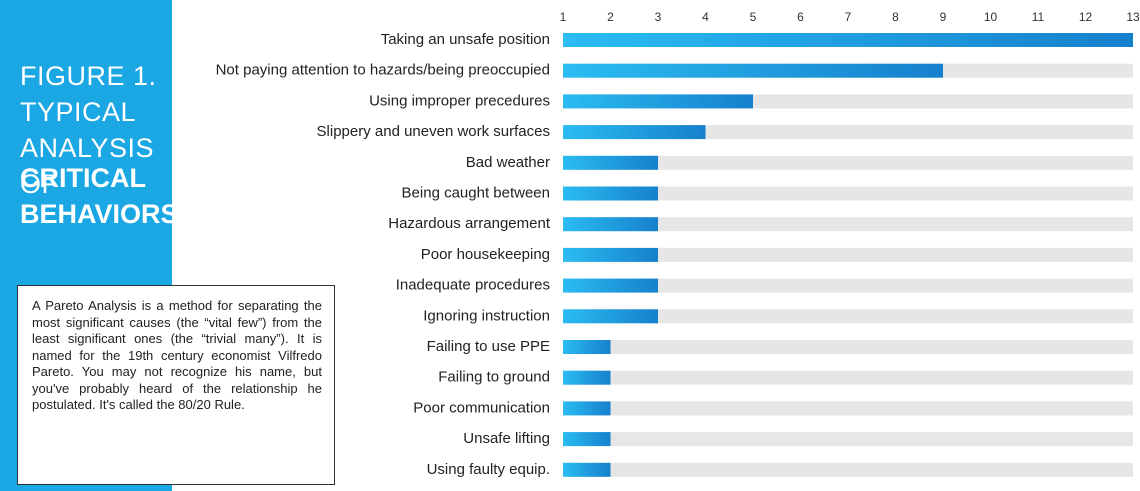  I want to click on y-tick-label: Using faulty equip., so click(488, 469).